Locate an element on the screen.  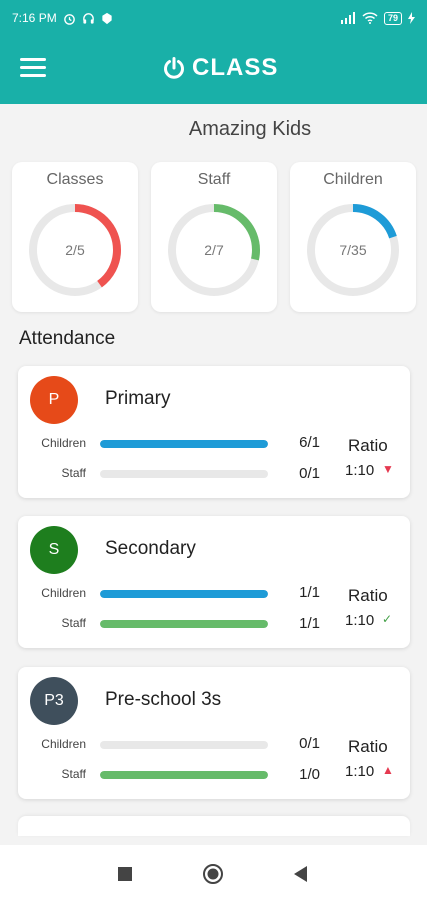
class-name: Secondary is located at coordinates (150, 548).